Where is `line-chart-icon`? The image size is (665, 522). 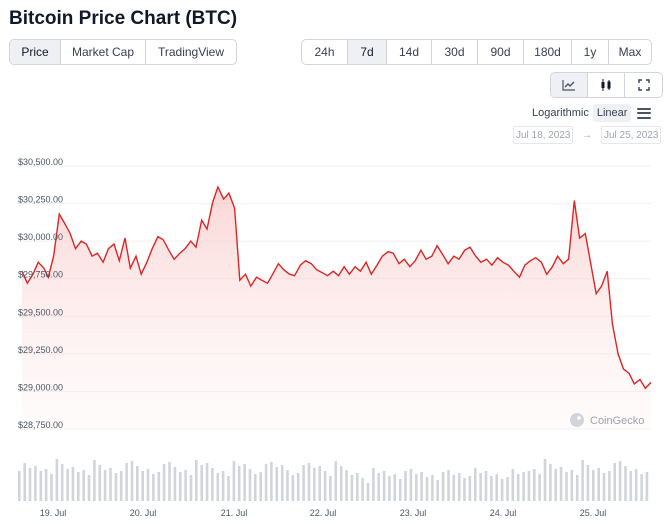 line-chart-icon is located at coordinates (568, 85).